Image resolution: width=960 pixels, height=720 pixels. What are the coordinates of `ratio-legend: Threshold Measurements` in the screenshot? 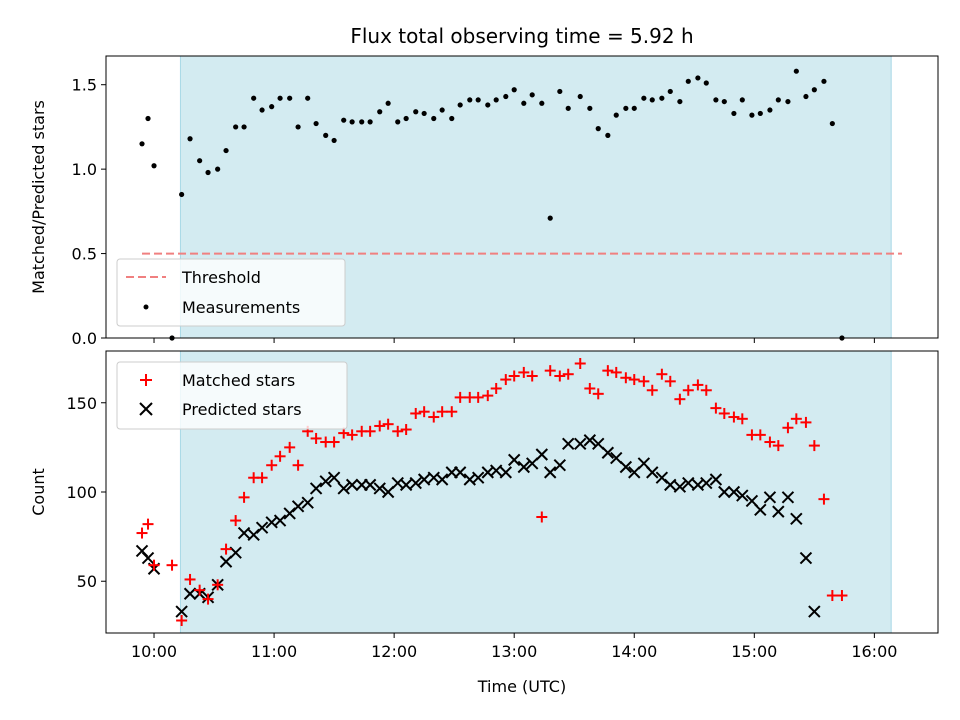 It's located at (231, 292).